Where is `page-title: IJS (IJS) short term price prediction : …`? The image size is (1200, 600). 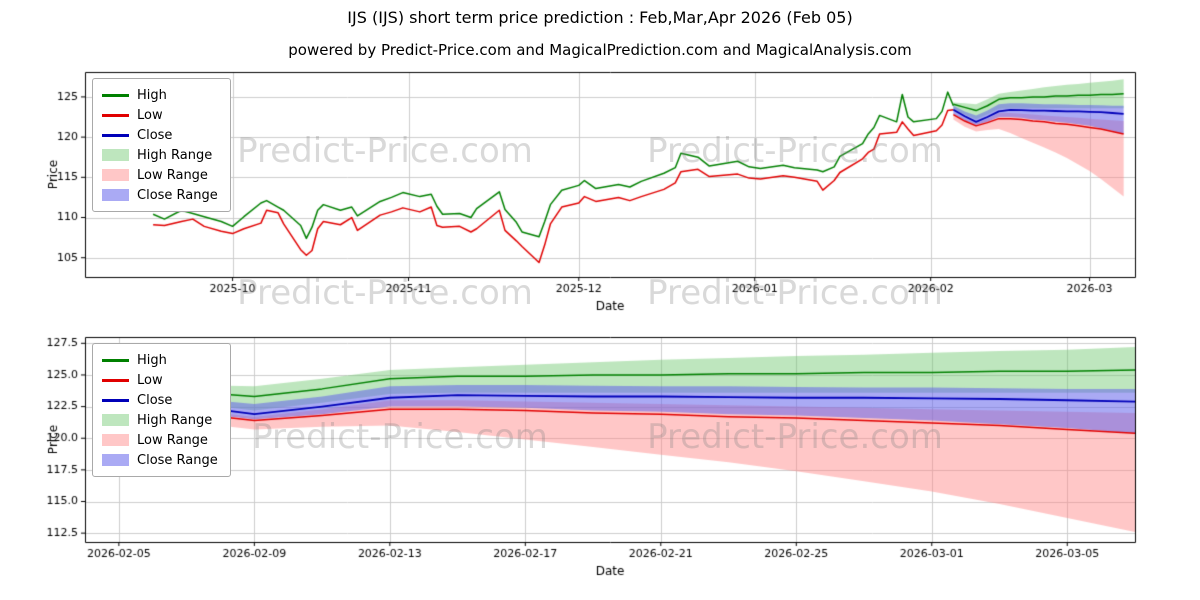
page-title: IJS (IJS) short term price prediction : … is located at coordinates (600, 17).